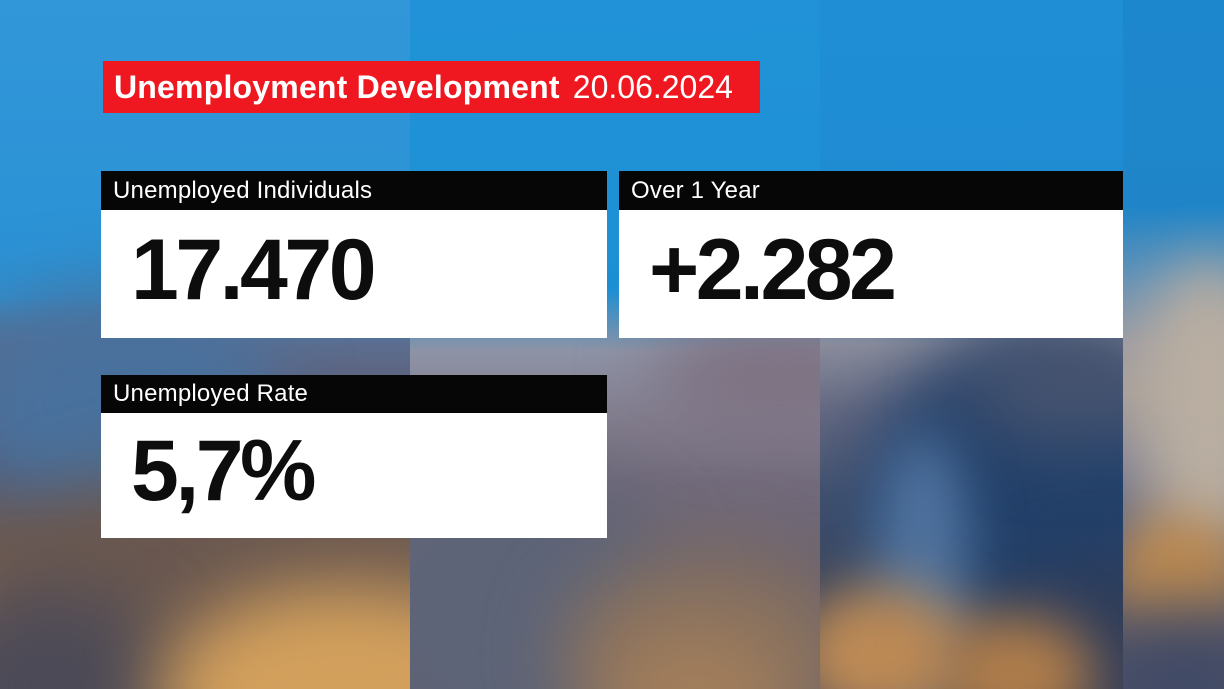 This screenshot has height=689, width=1224. Describe the element at coordinates (337, 86) in the screenshot. I see `headline-title: Unemployment Development` at that location.